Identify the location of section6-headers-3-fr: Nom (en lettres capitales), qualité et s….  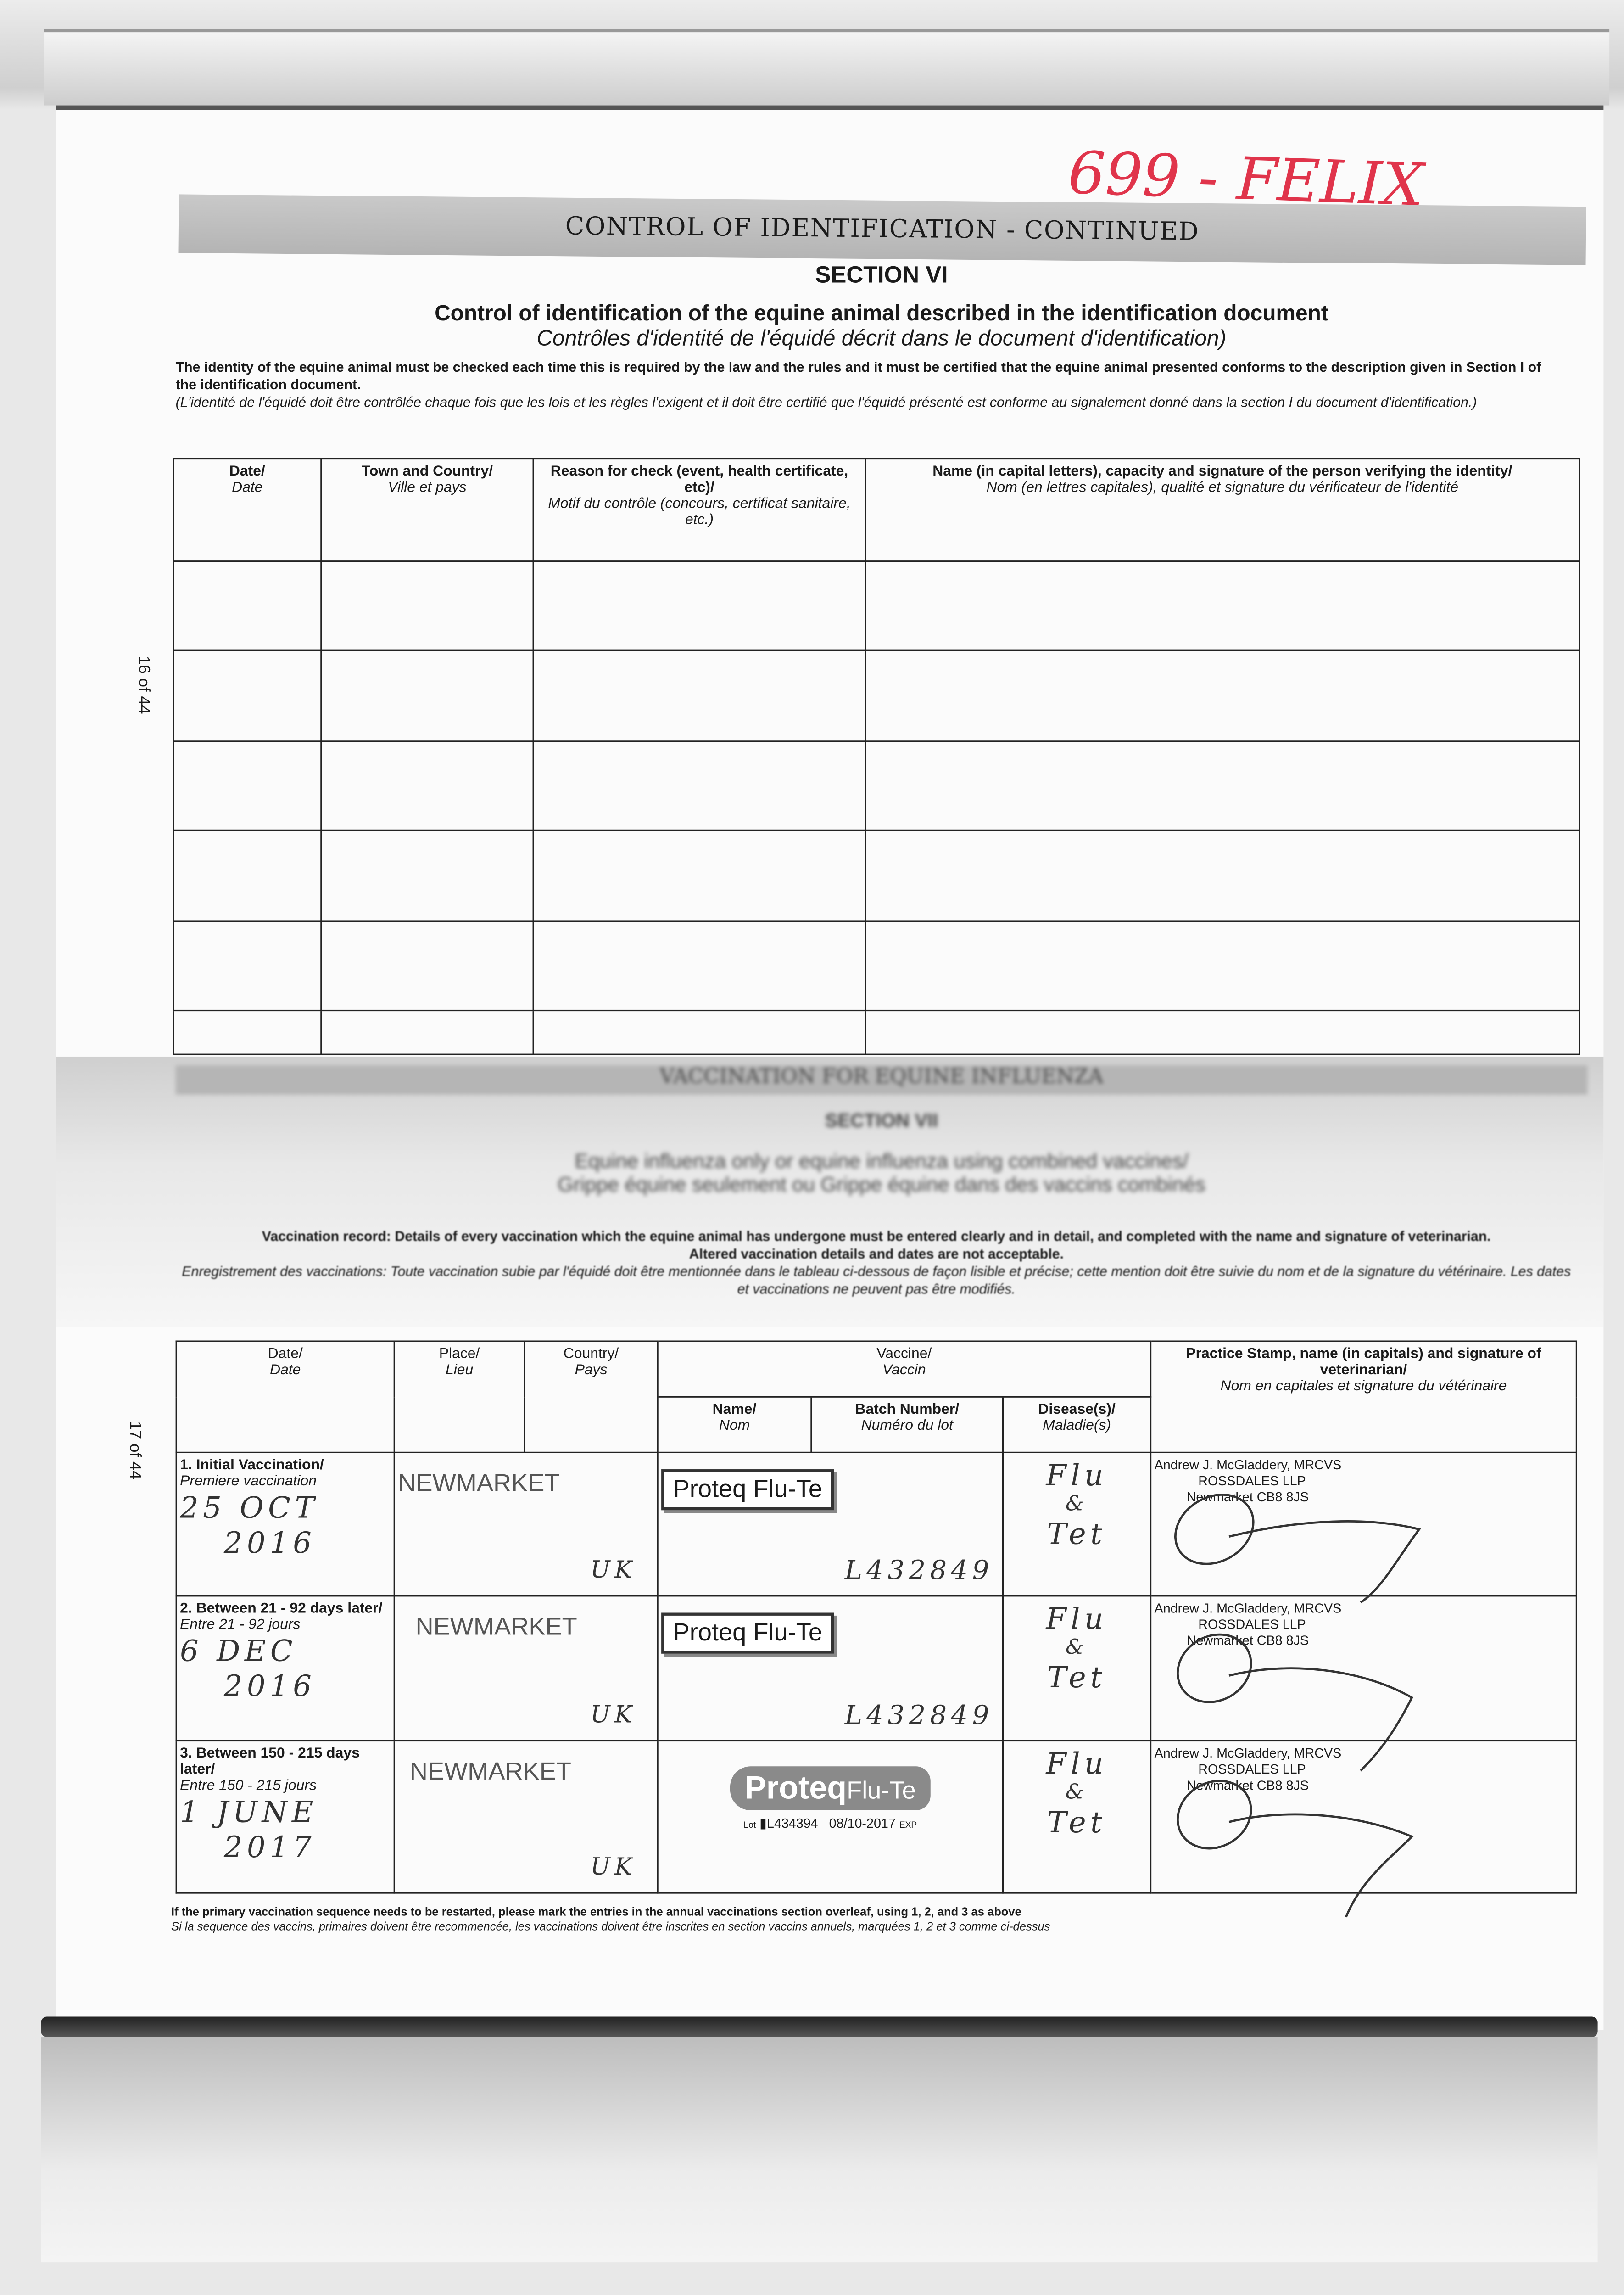
(1222, 488).